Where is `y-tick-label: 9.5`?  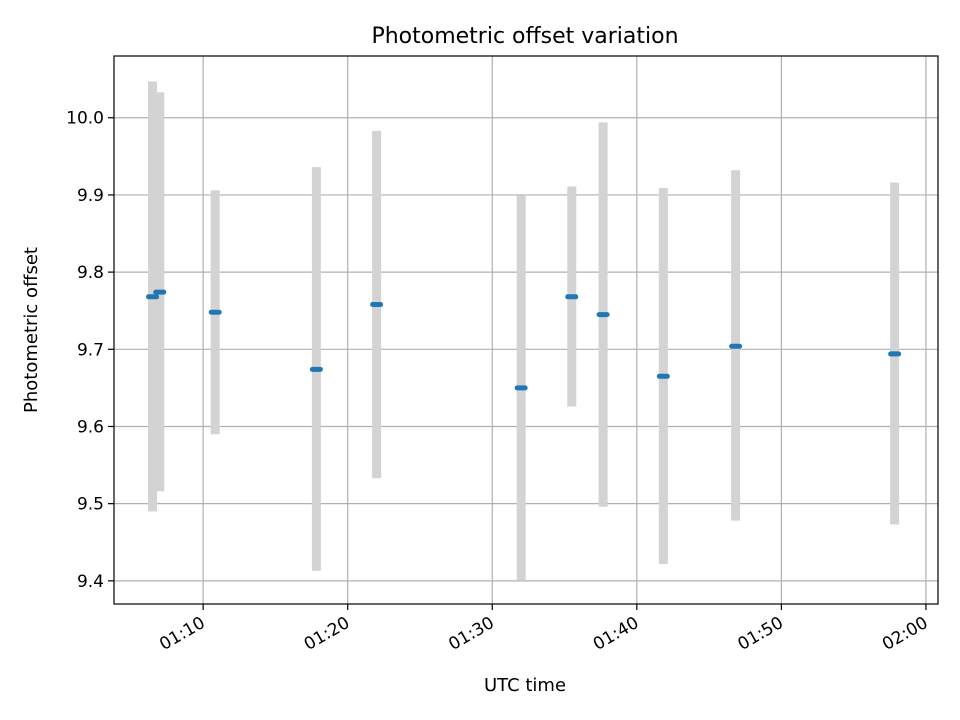 y-tick-label: 9.5 is located at coordinates (90, 505).